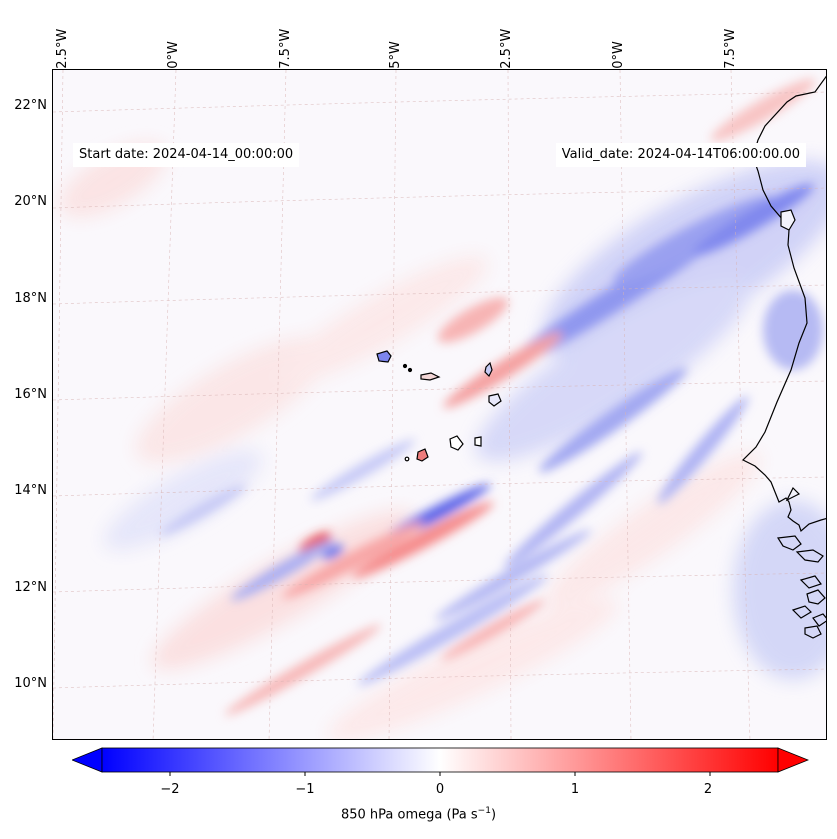 Image resolution: width=837 pixels, height=839 pixels. I want to click on lat-label-10n: 10°N, so click(30, 683).